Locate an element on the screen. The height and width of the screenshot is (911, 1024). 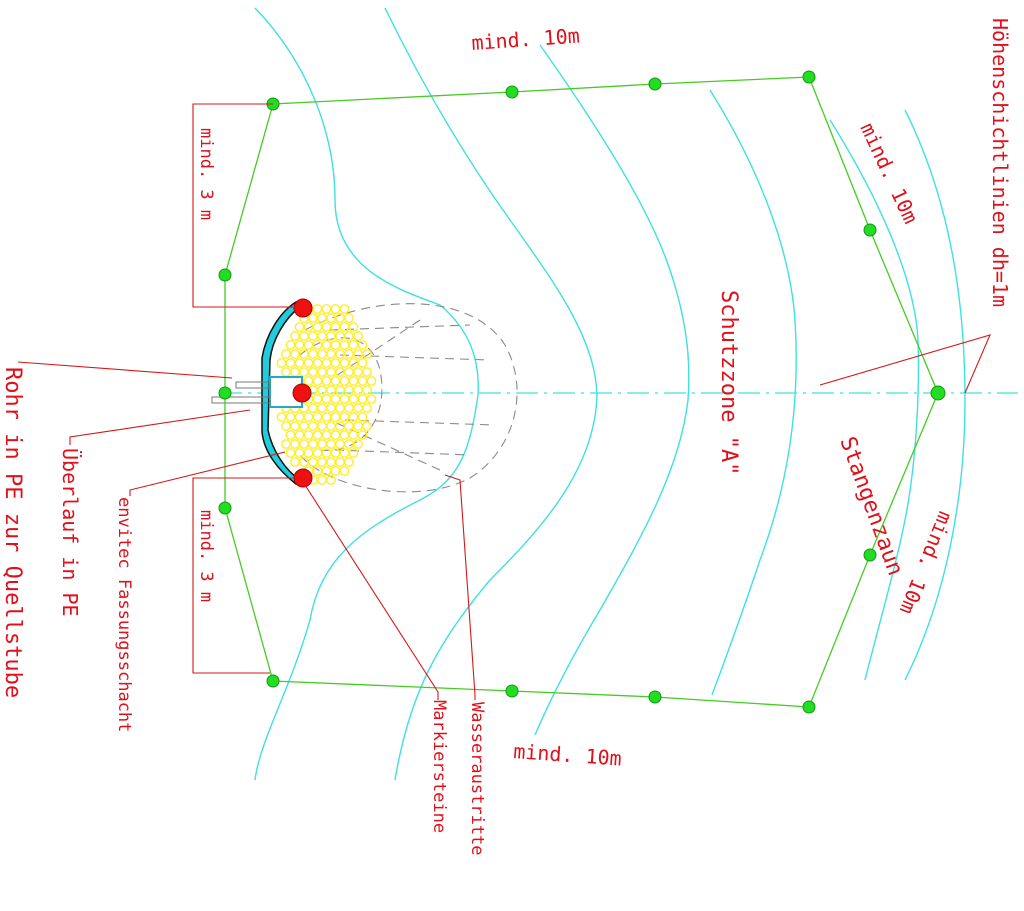
marker-stones is located at coordinates (302, 393).